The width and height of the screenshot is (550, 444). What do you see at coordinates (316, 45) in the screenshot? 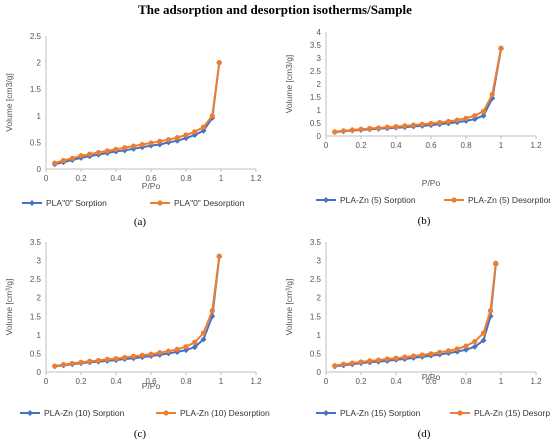
I see `y-tick-label: 3.5` at bounding box center [316, 45].